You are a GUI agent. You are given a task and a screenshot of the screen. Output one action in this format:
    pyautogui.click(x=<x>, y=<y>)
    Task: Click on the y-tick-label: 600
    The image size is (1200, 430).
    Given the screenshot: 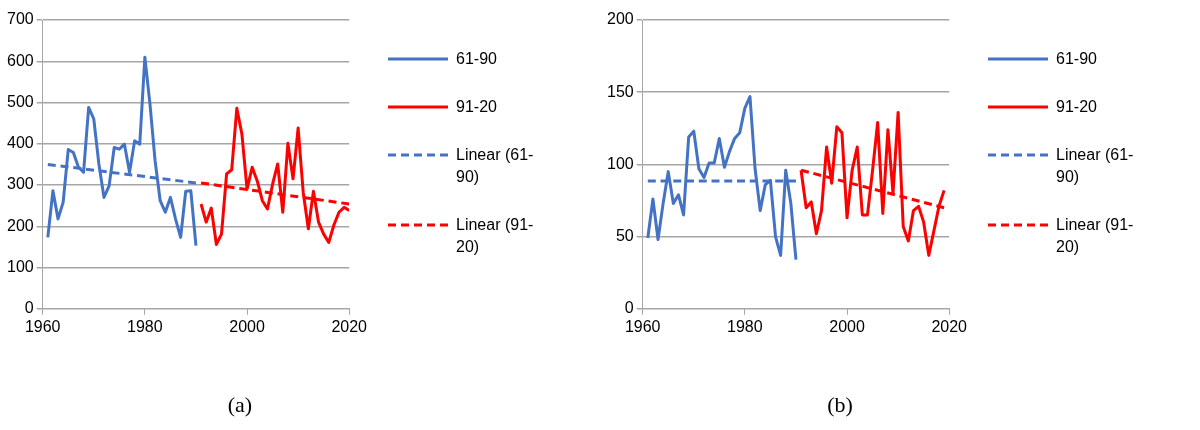 What is the action you would take?
    pyautogui.click(x=20, y=60)
    